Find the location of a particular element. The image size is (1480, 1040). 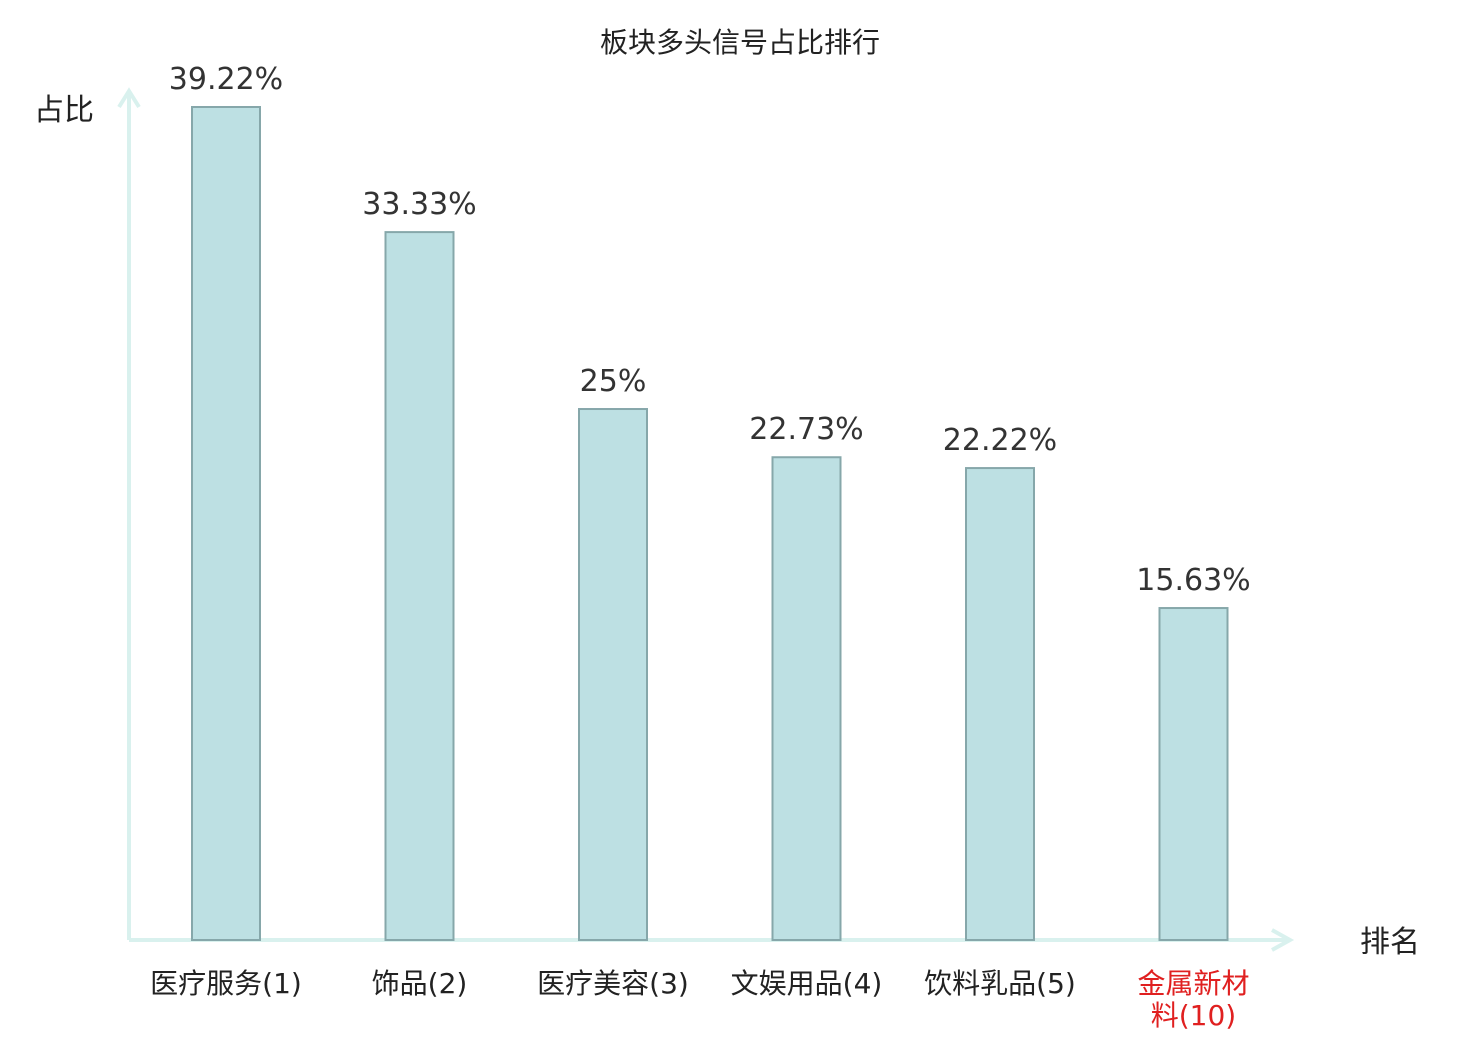

x-tick-label: 料(10) is located at coordinates (1193, 1015).